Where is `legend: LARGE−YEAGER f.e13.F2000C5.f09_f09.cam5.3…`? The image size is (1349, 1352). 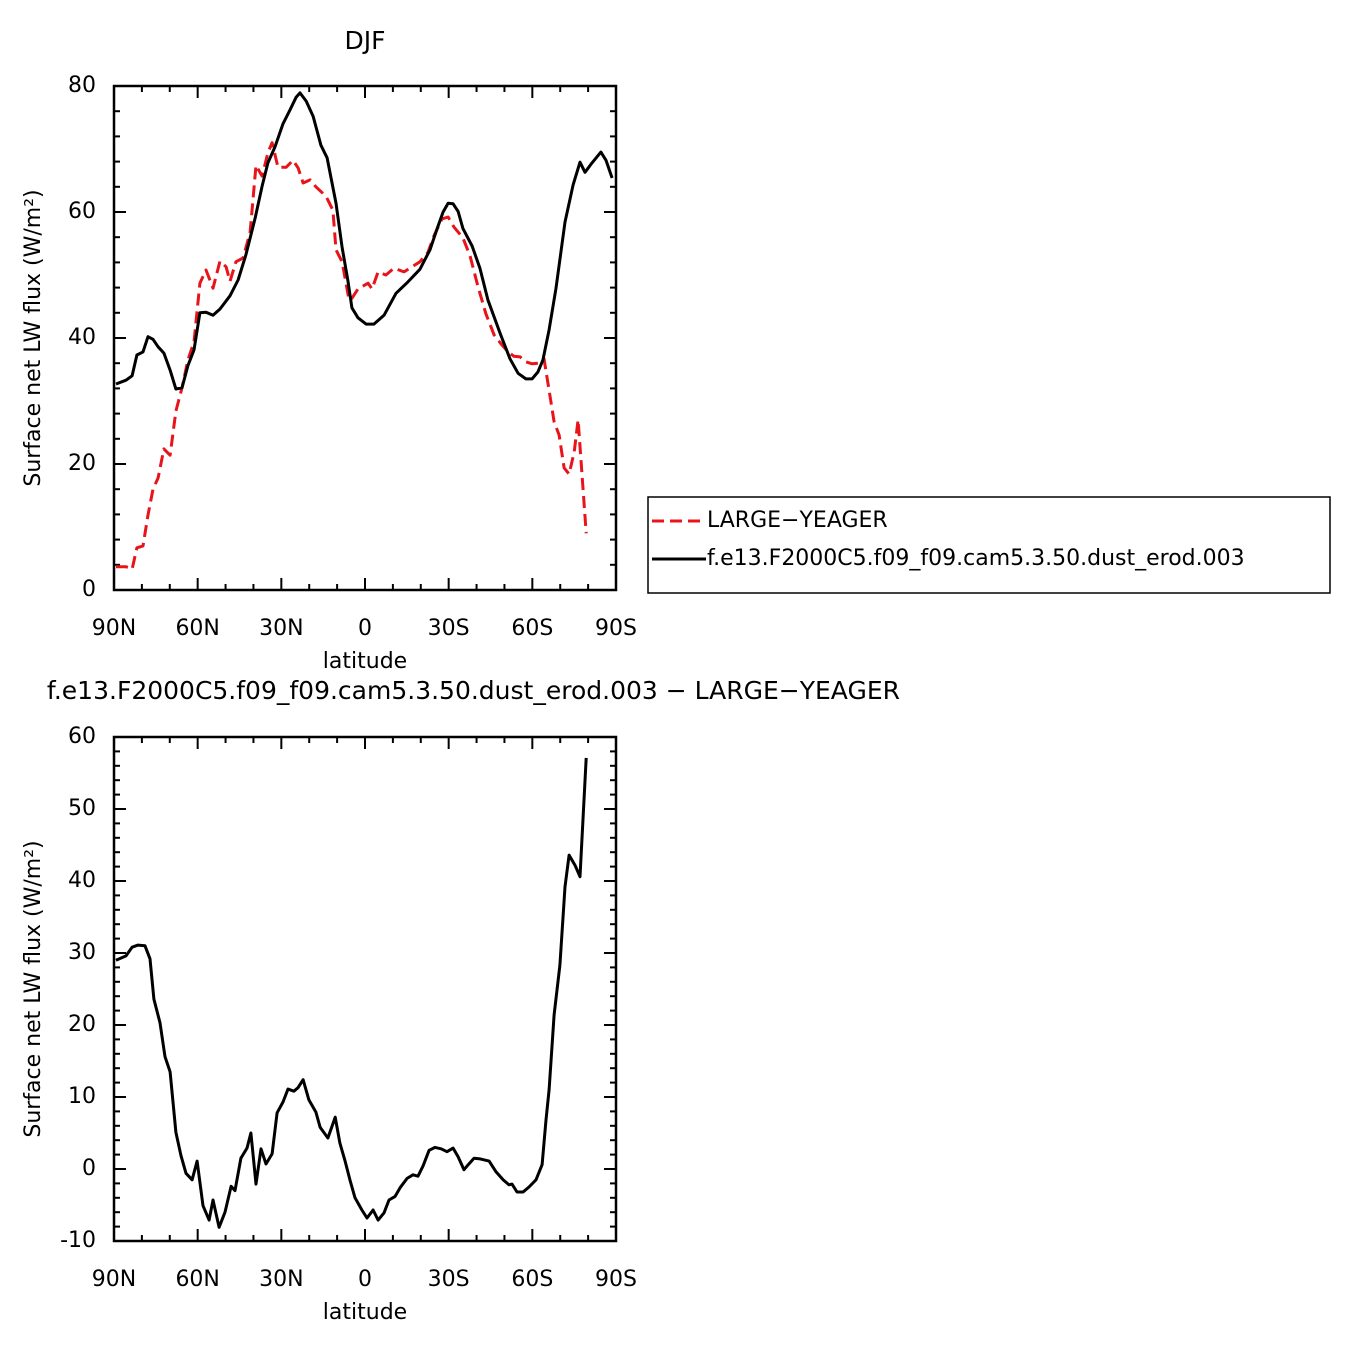
legend: LARGE−YEAGER f.e13.F2000C5.f09_f09.cam5.3… is located at coordinates (989, 545).